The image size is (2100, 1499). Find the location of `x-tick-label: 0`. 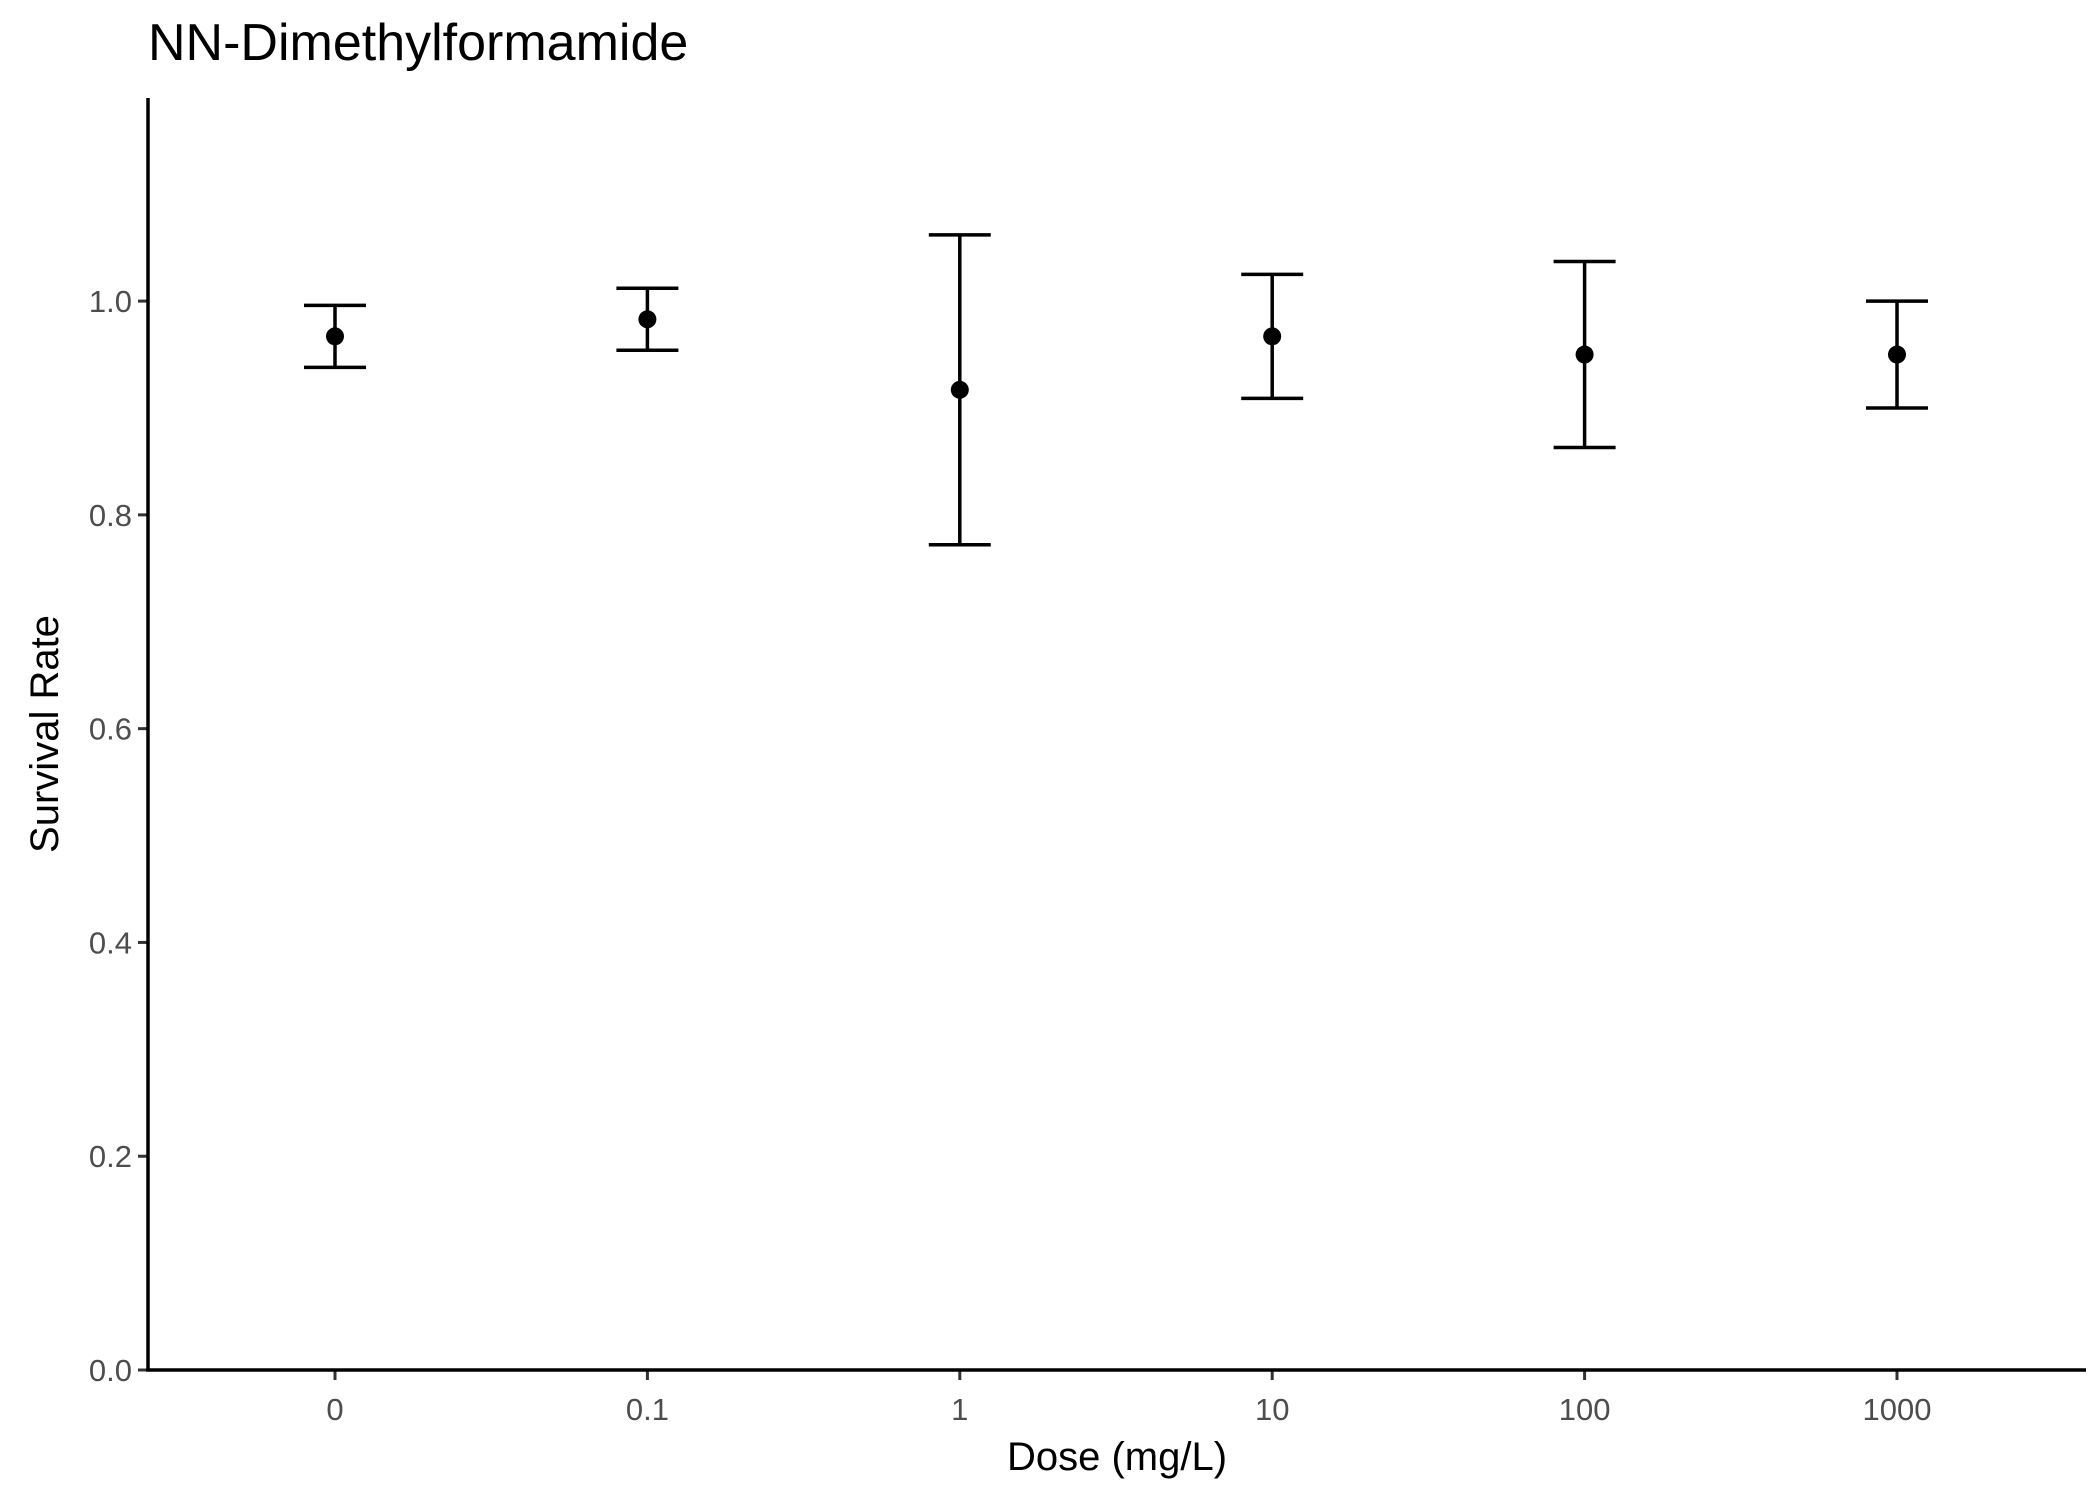

x-tick-label: 0 is located at coordinates (334, 1409).